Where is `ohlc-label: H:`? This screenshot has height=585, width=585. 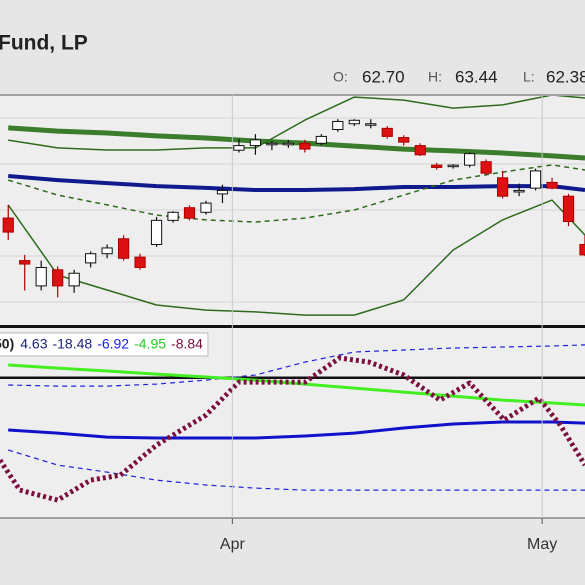
ohlc-label: H: is located at coordinates (435, 77).